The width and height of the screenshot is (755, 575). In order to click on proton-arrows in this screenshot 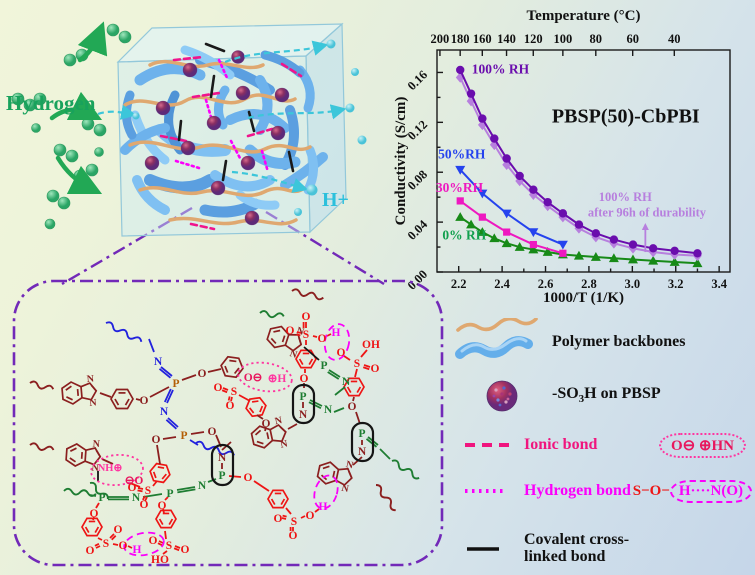, I will do `click(222, 116)`.